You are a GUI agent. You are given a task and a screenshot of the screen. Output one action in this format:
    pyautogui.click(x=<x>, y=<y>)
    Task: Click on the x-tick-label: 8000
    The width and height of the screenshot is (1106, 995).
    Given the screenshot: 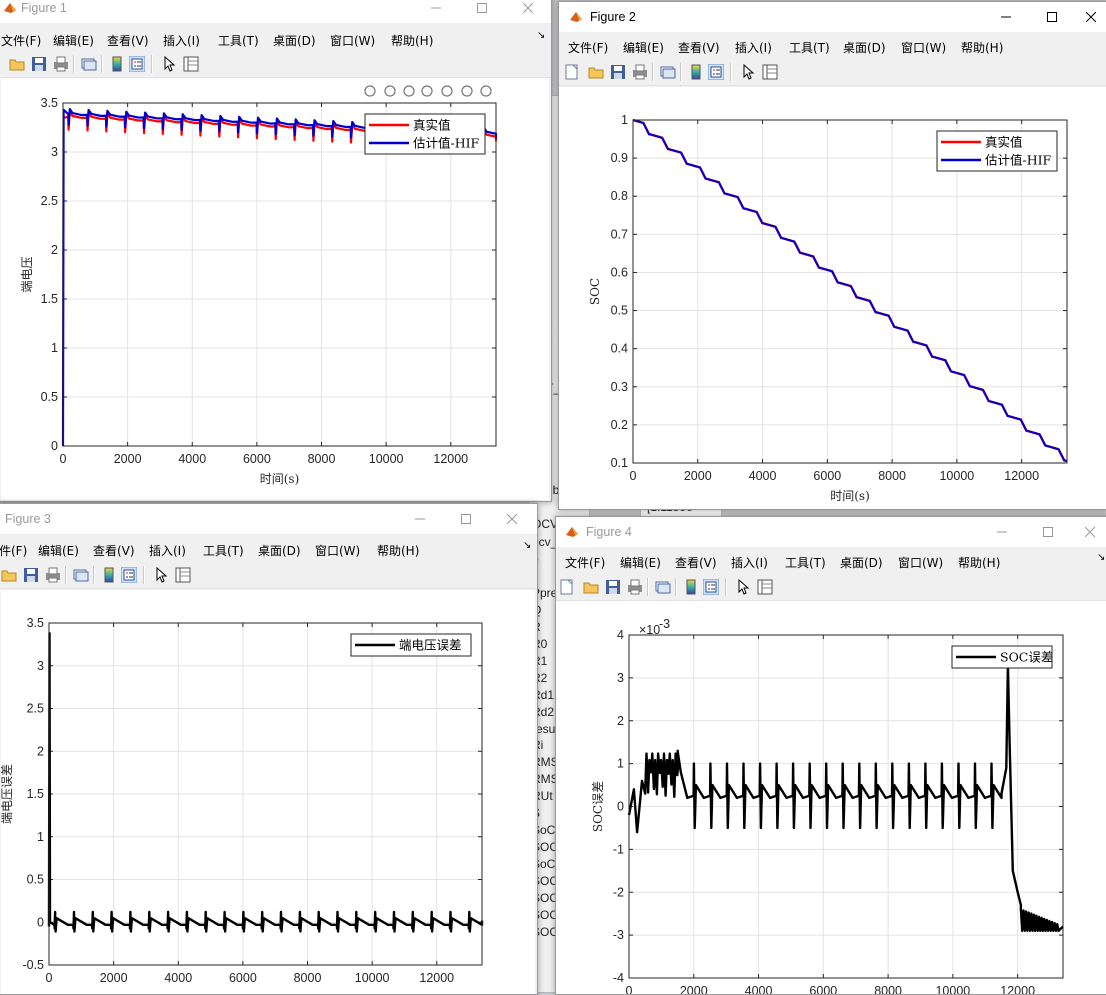 What is the action you would take?
    pyautogui.click(x=308, y=978)
    